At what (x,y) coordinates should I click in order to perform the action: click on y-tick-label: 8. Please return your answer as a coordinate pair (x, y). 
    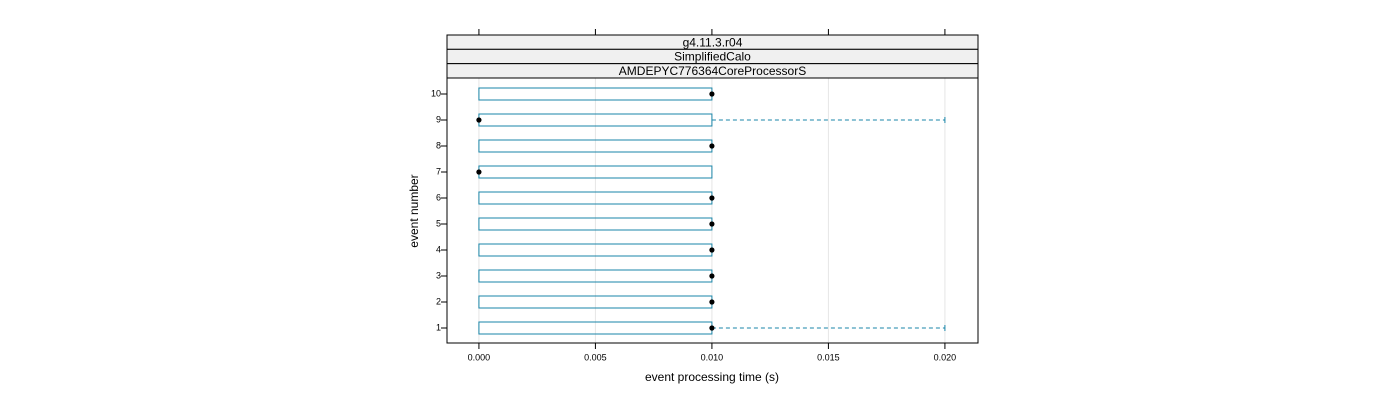
    Looking at the image, I should click on (438, 145).